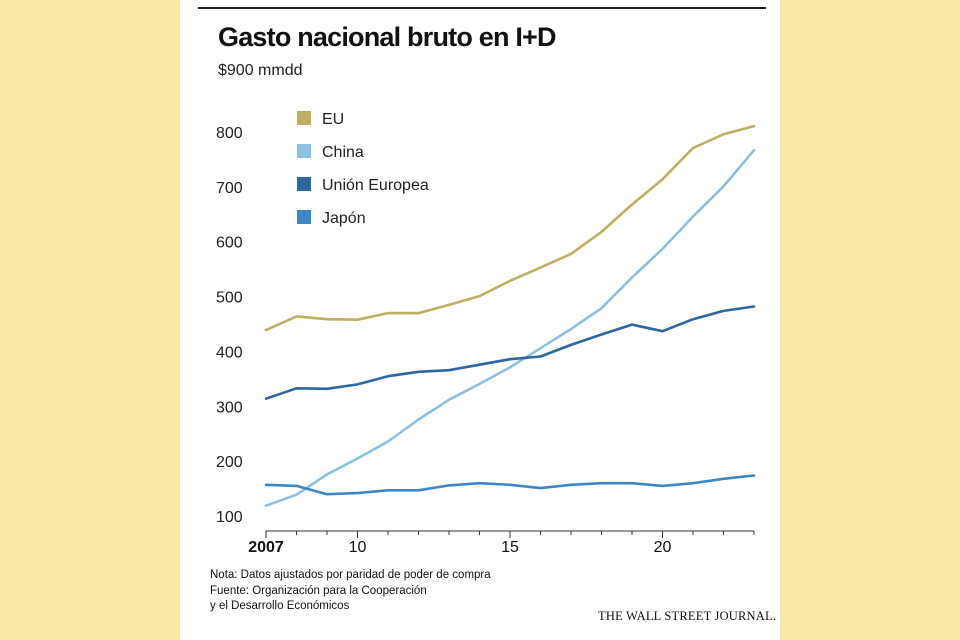  I want to click on x-tick-label: 2007, so click(266, 547).